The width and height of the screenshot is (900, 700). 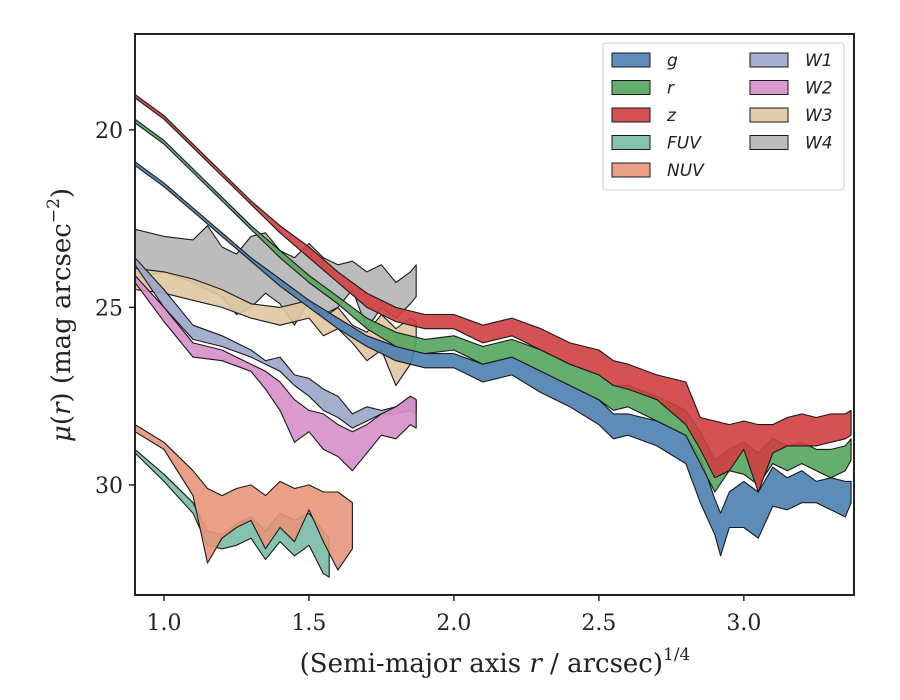 What do you see at coordinates (308, 623) in the screenshot?
I see `x-tick-label: 1.5` at bounding box center [308, 623].